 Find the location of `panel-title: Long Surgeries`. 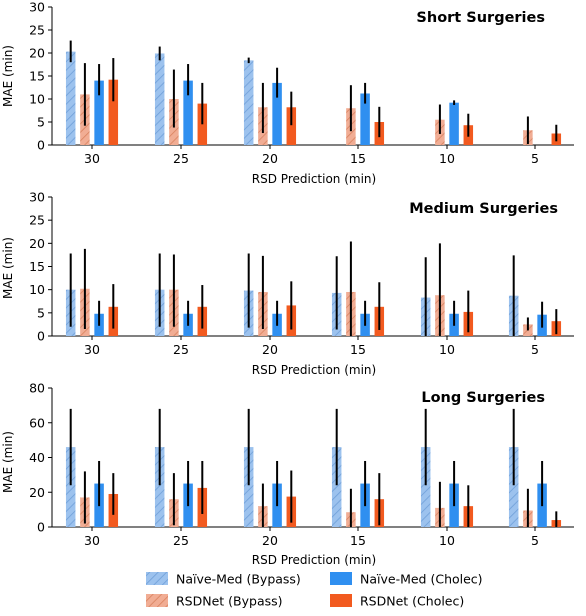

panel-title: Long Surgeries is located at coordinates (483, 398).